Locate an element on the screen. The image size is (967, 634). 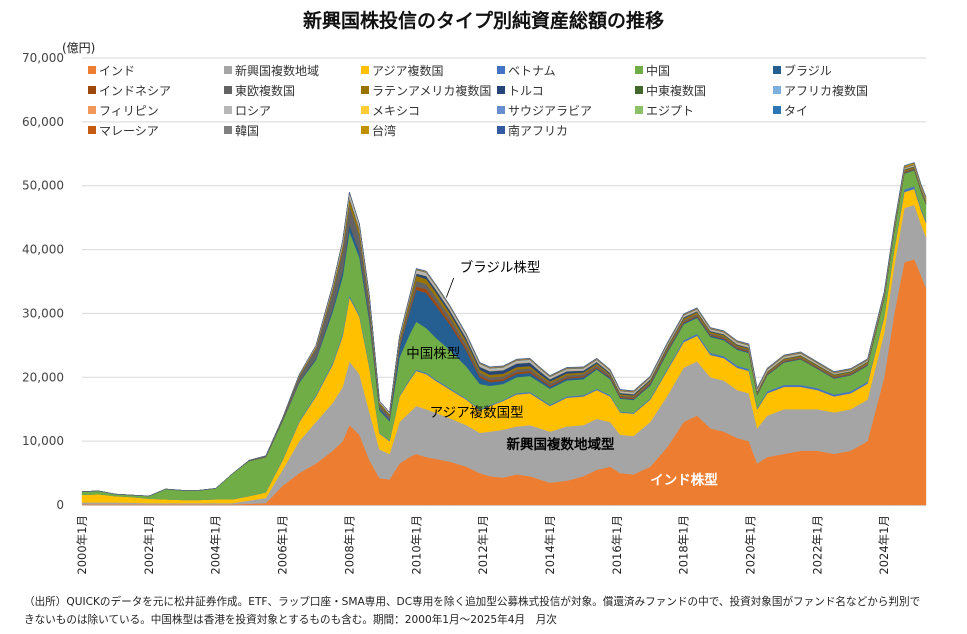
x-tick-label: 2008年1月 is located at coordinates (349, 545).